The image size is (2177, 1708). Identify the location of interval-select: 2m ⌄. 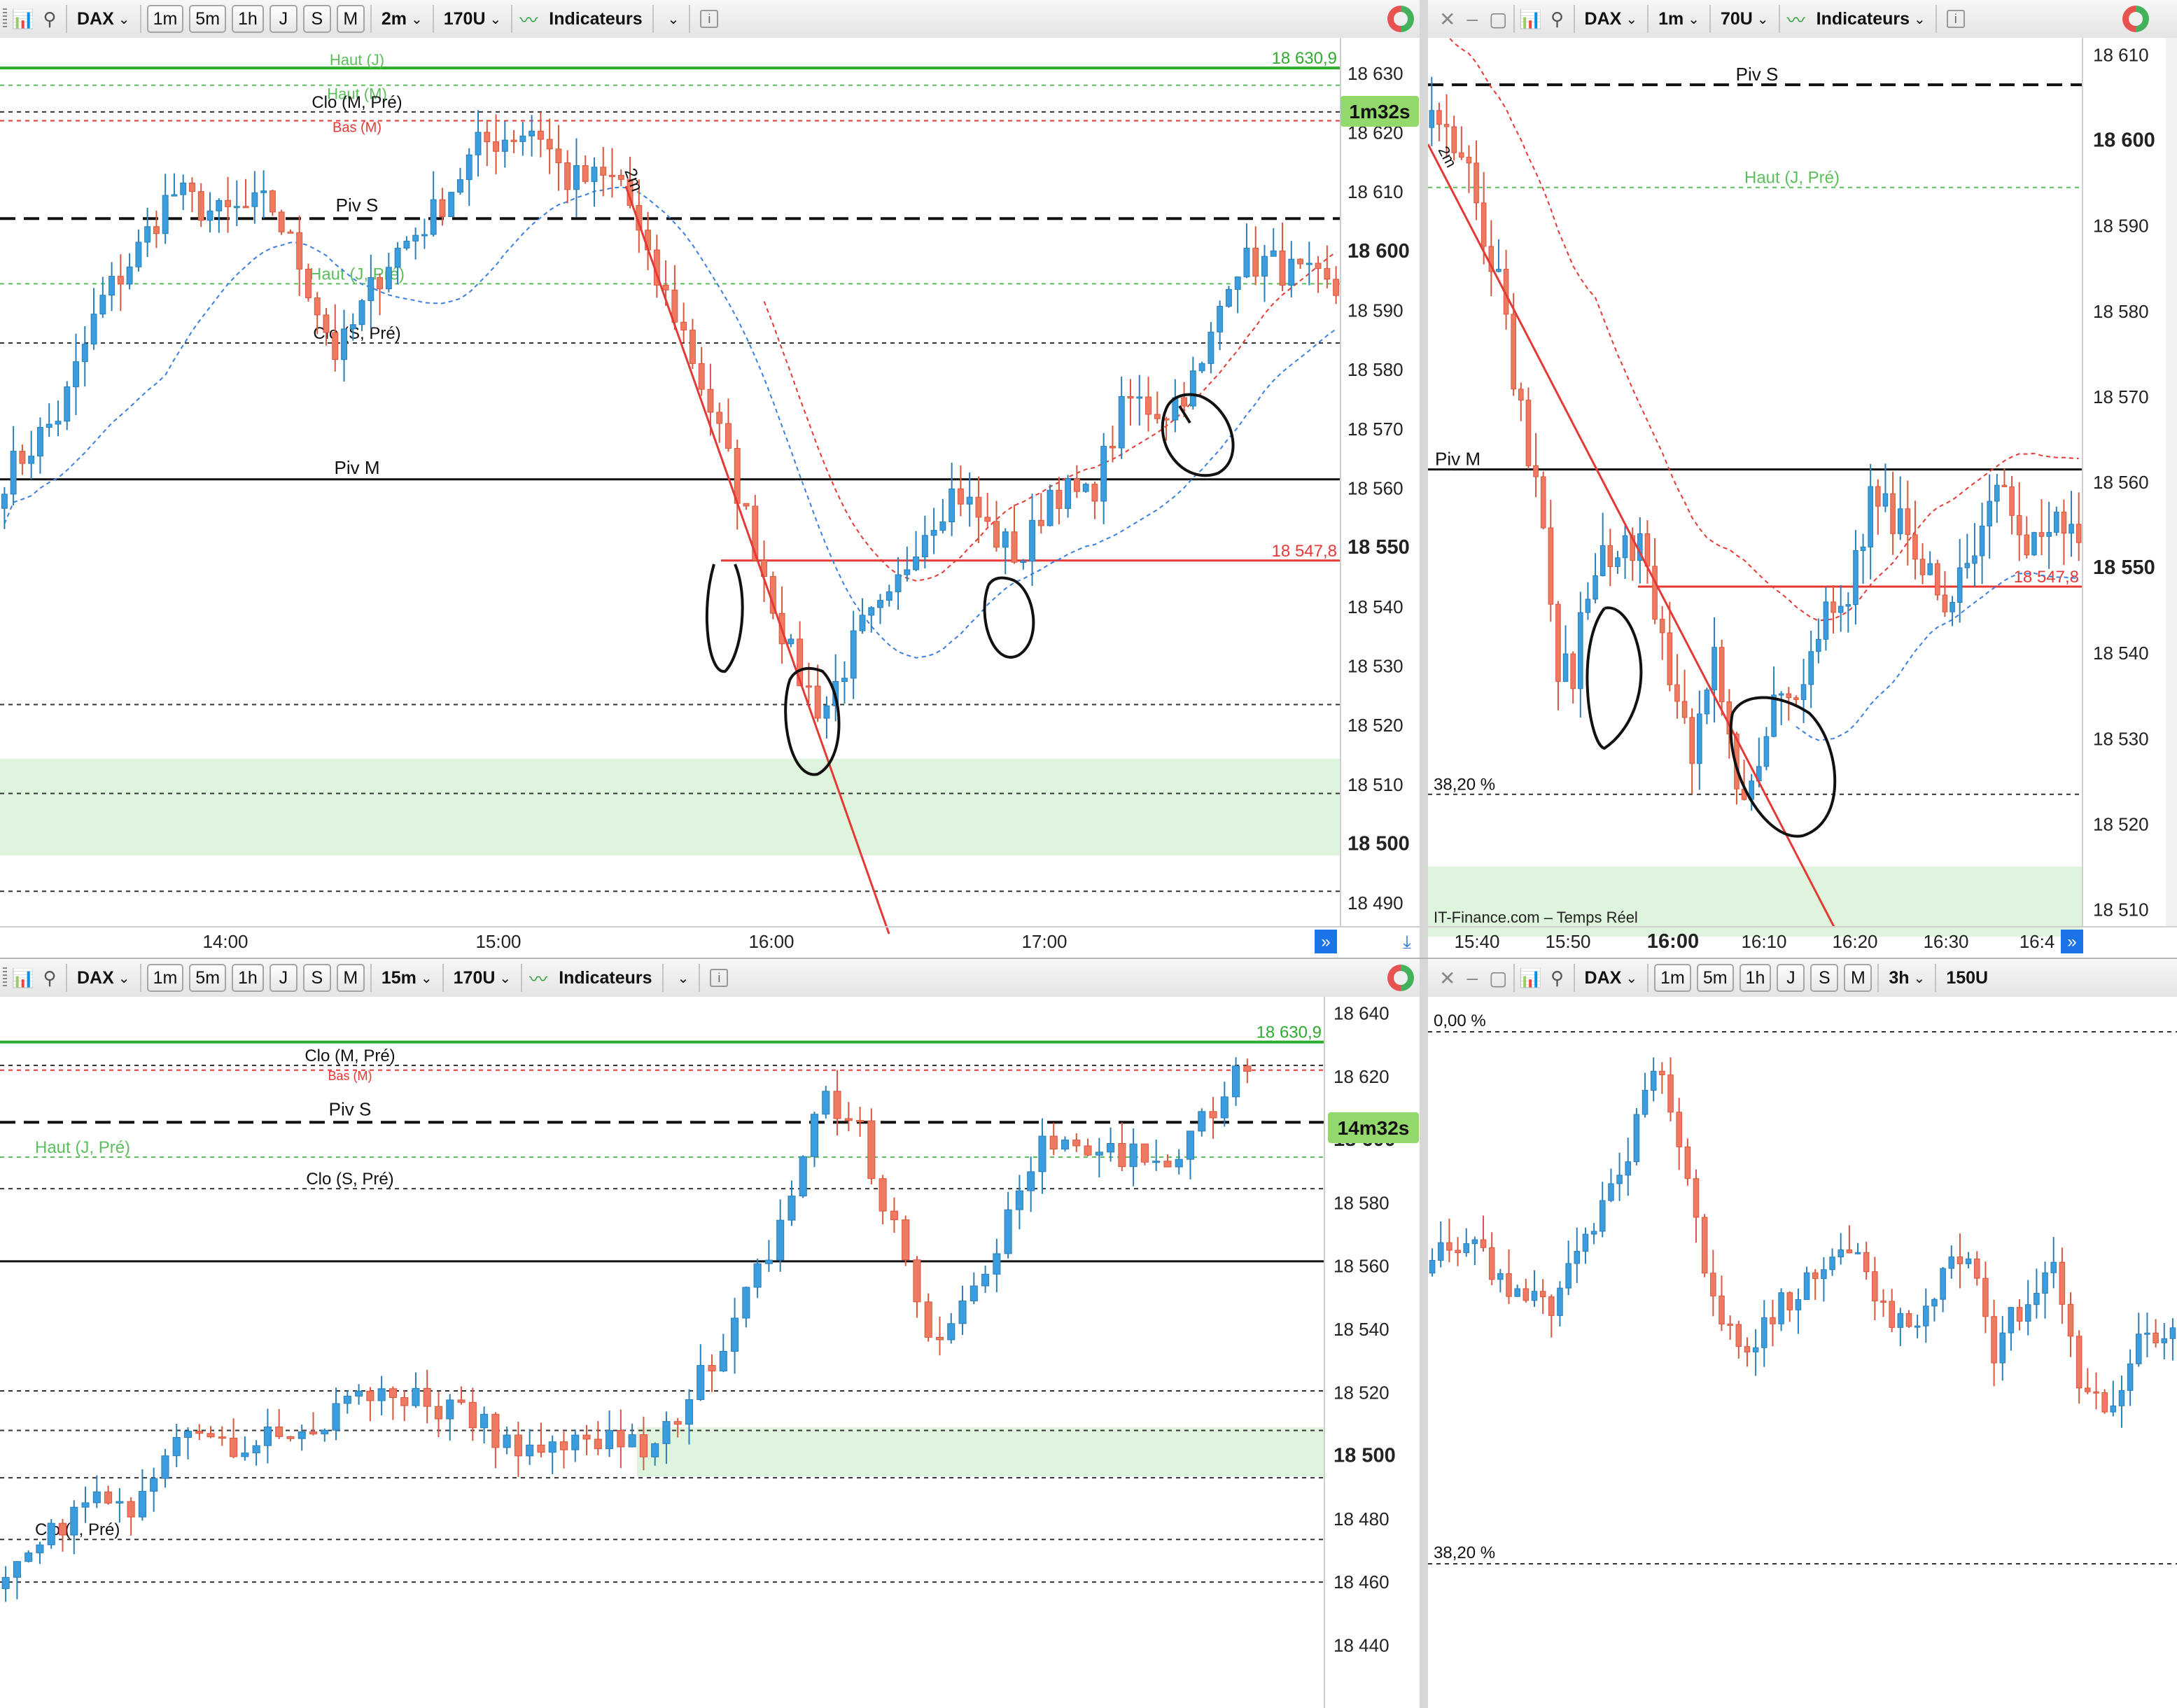
(402, 18).